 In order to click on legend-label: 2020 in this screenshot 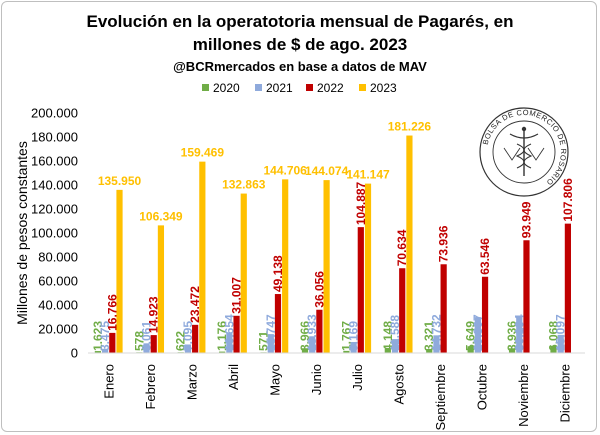, I will do `click(226, 88)`.